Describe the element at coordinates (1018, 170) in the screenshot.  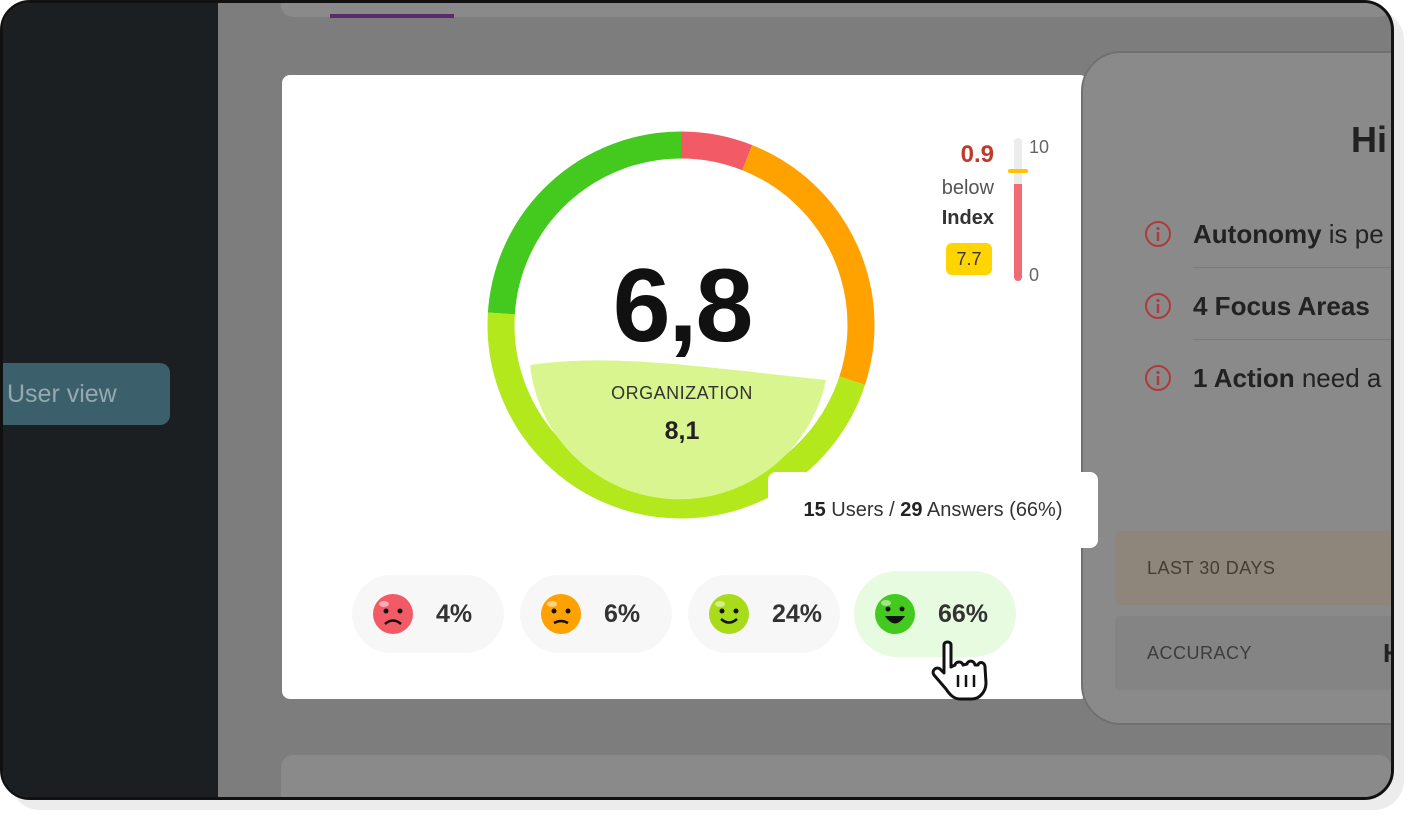
I see `index-scale-marker` at that location.